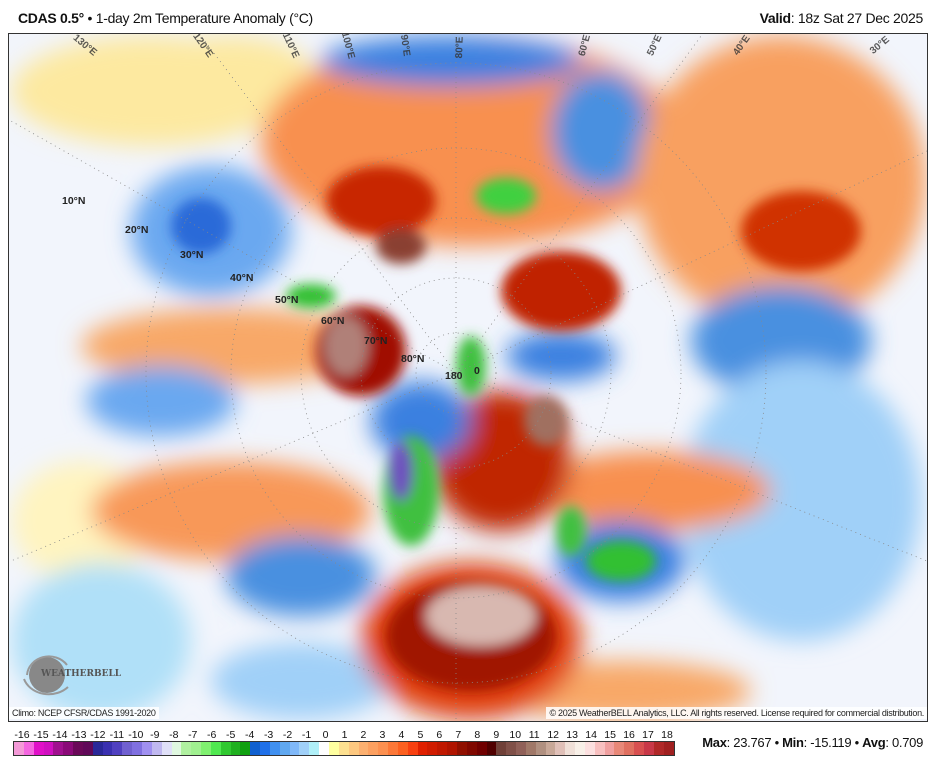 This screenshot has width=935, height=768. I want to click on climo-note: Climo: NCEP CFSR/CDAS 1991-2020, so click(84, 713).